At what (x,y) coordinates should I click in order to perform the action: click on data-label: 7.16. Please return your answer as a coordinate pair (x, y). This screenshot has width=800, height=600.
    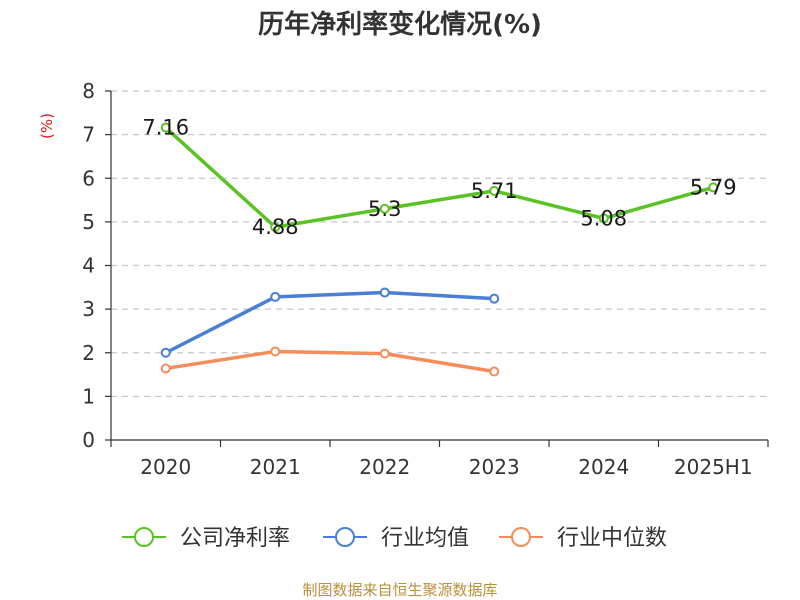
    Looking at the image, I should click on (165, 128).